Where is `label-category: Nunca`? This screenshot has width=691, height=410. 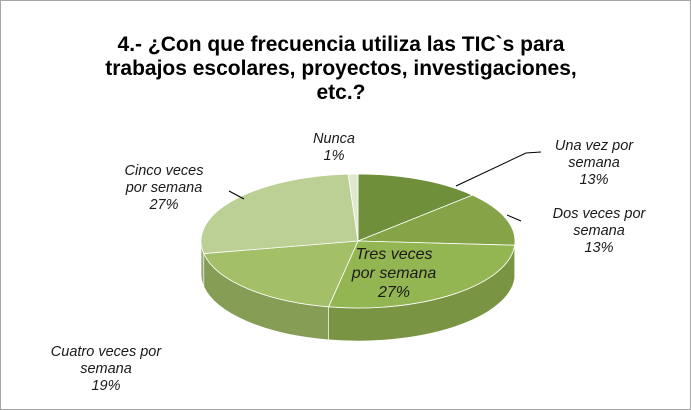 label-category: Nunca is located at coordinates (334, 139).